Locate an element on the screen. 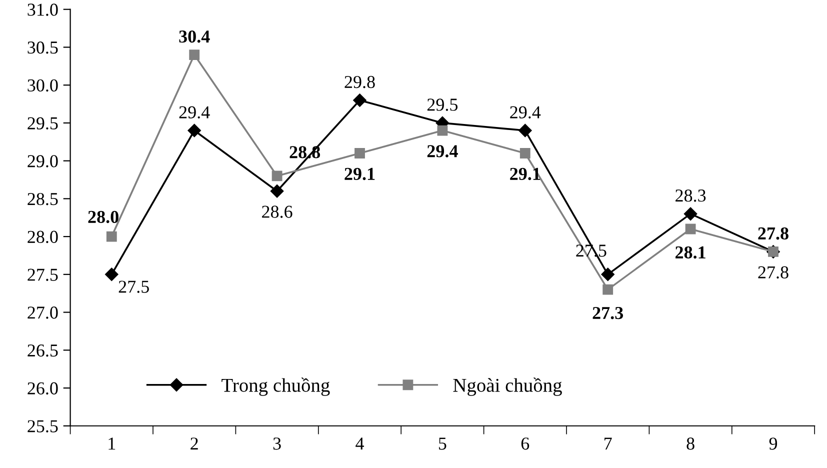 This screenshot has width=827, height=468. y-tick-label: 26.0 is located at coordinates (43, 388).